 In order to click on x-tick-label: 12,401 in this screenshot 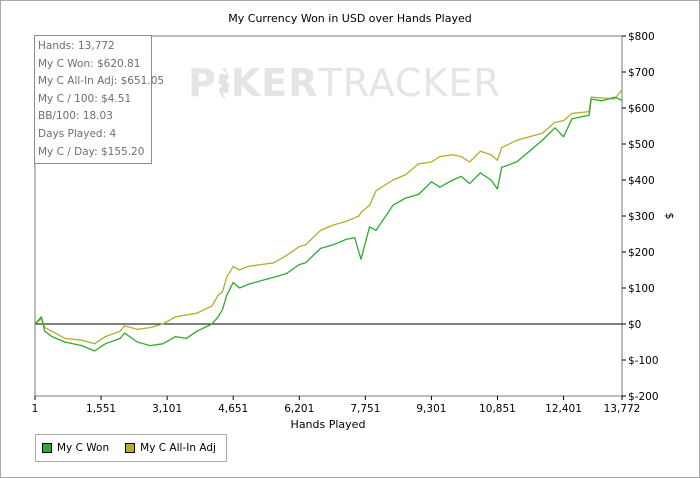, I will do `click(563, 409)`.